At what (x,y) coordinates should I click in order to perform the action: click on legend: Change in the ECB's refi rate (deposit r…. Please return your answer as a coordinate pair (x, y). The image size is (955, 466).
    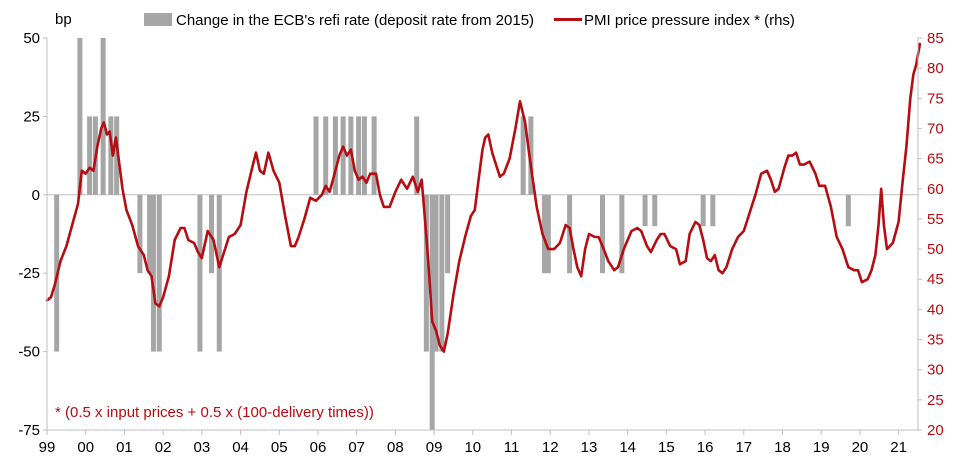
    Looking at the image, I should click on (469, 20).